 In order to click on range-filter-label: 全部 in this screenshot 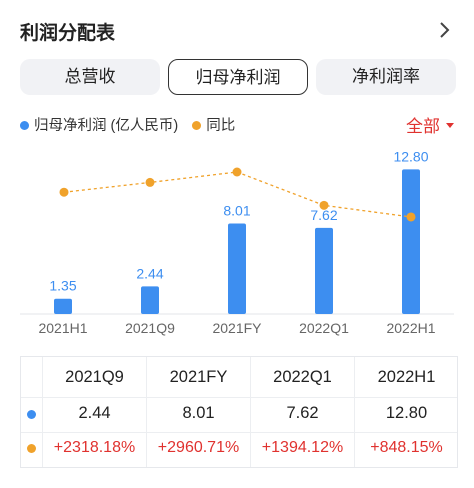, I will do `click(423, 126)`.